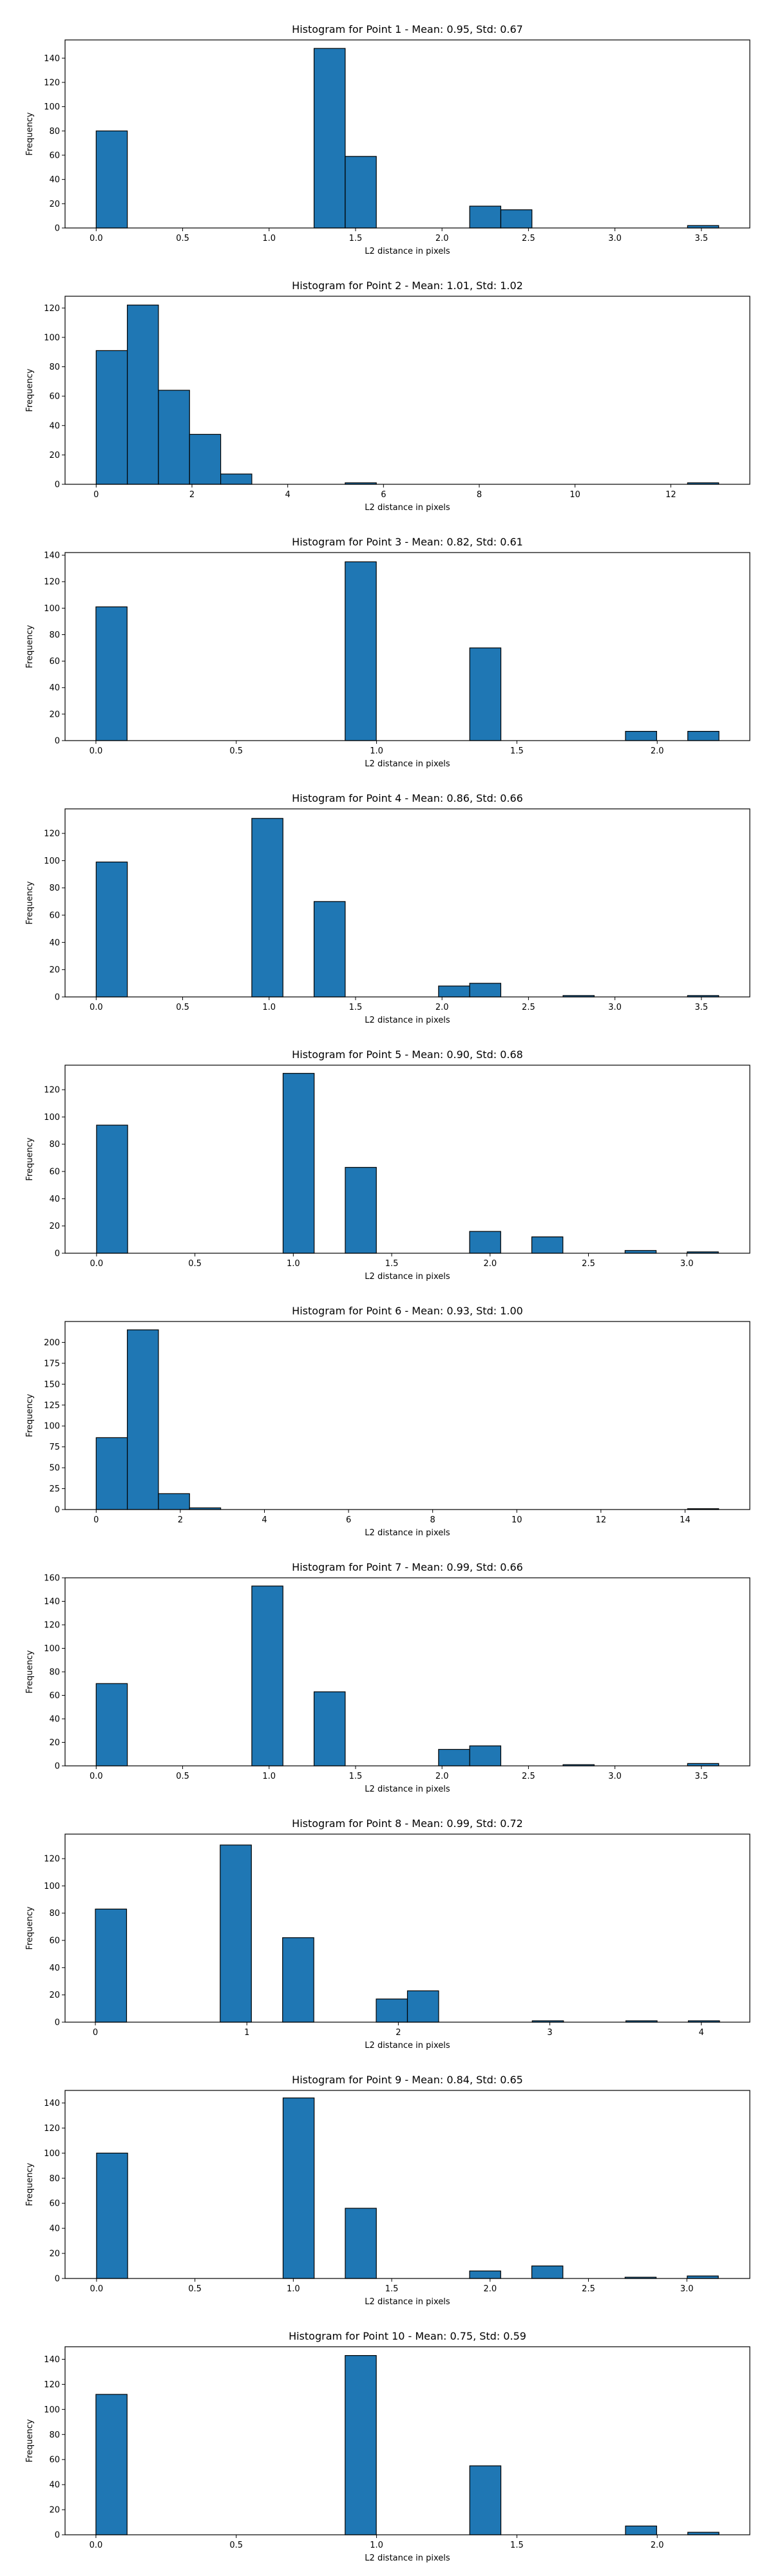  I want to click on y-tick-label: 200, so click(52, 1343).